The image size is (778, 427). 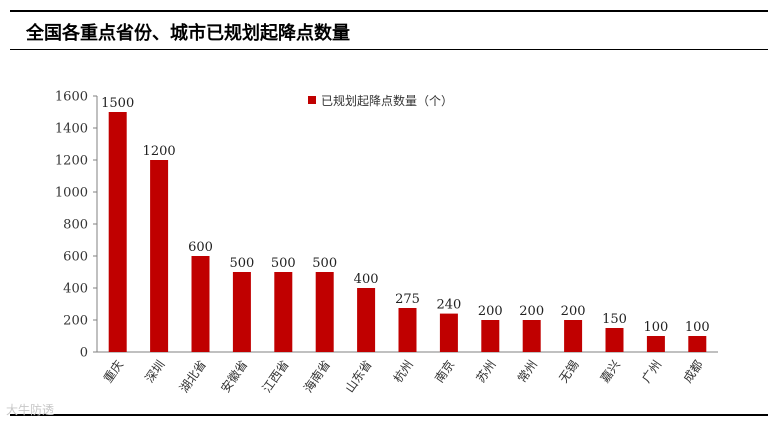 What do you see at coordinates (389, 415) in the screenshot?
I see `bottom-rule` at bounding box center [389, 415].